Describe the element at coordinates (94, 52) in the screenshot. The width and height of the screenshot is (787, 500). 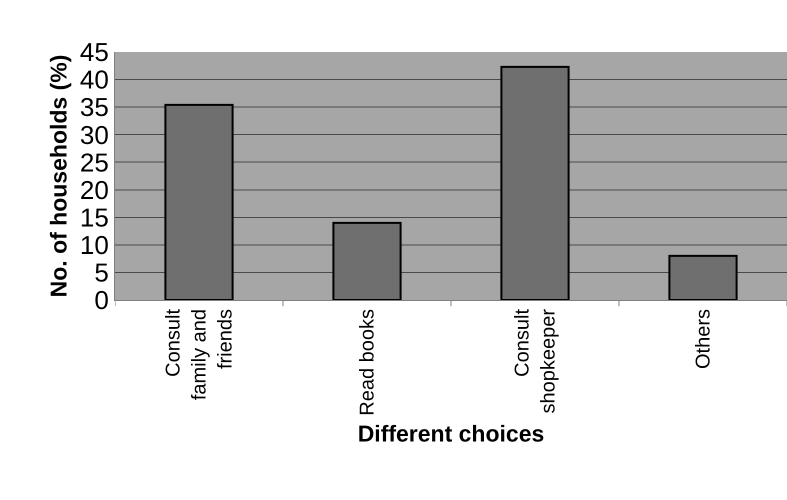
I see `y-tick-label: 45` at that location.